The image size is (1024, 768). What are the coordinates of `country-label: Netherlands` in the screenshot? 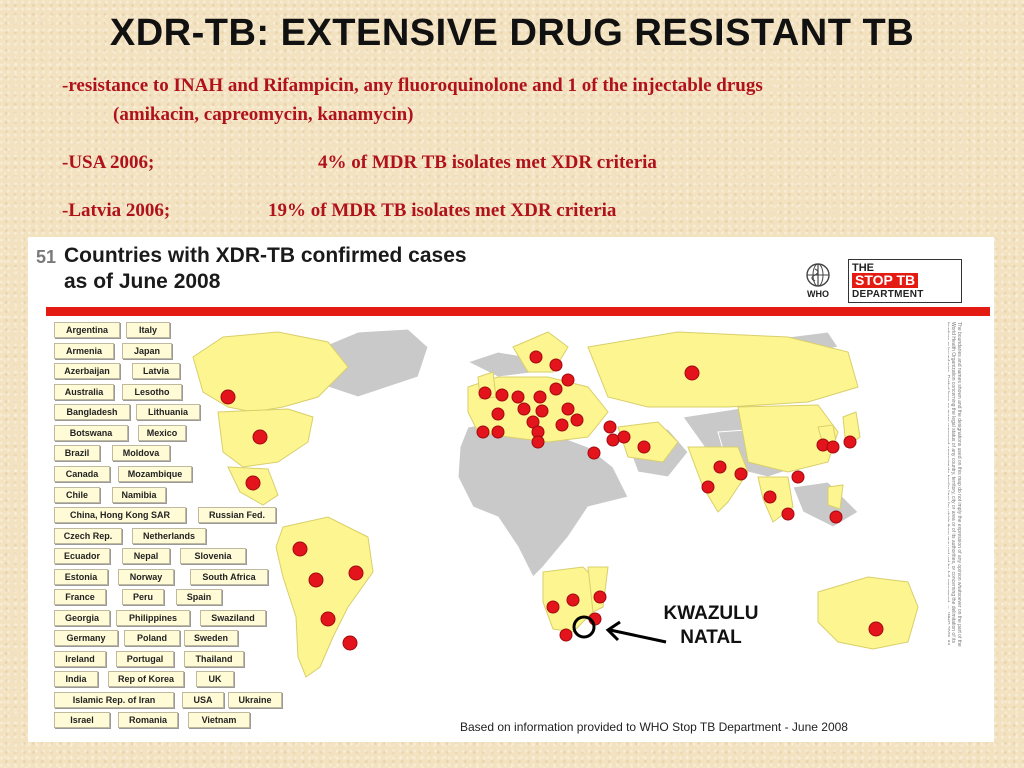 It's located at (169, 536).